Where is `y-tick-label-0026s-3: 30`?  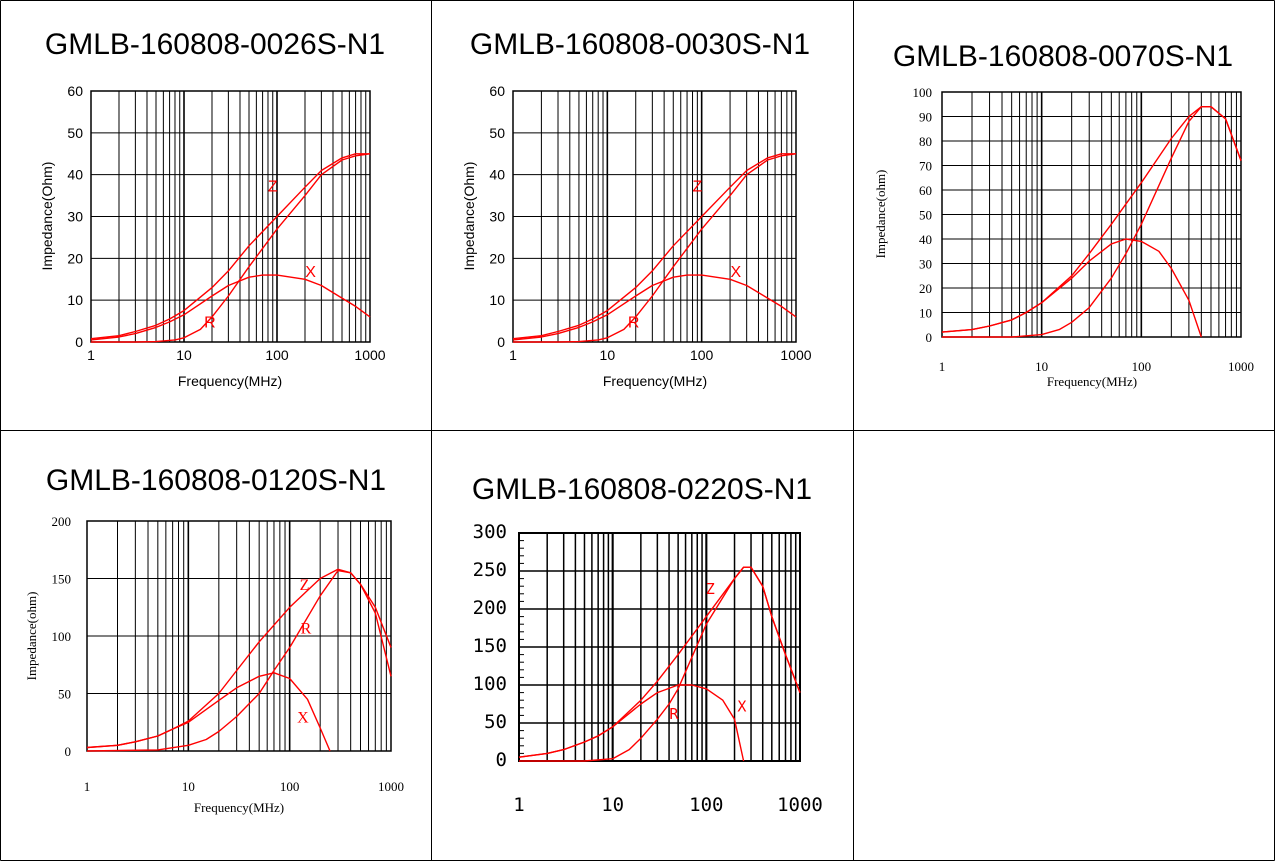 y-tick-label-0026s-3: 30 is located at coordinates (75, 217).